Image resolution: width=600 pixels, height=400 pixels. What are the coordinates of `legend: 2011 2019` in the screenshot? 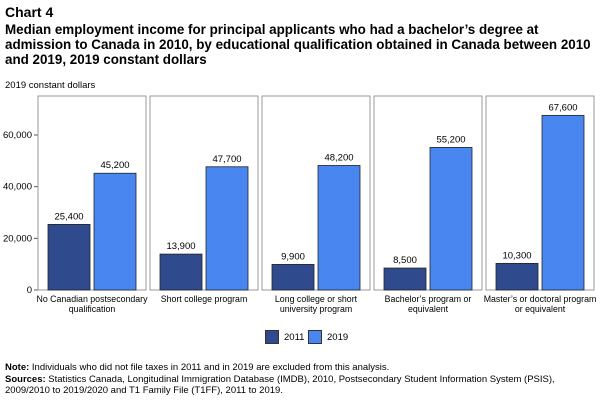 It's located at (300, 338).